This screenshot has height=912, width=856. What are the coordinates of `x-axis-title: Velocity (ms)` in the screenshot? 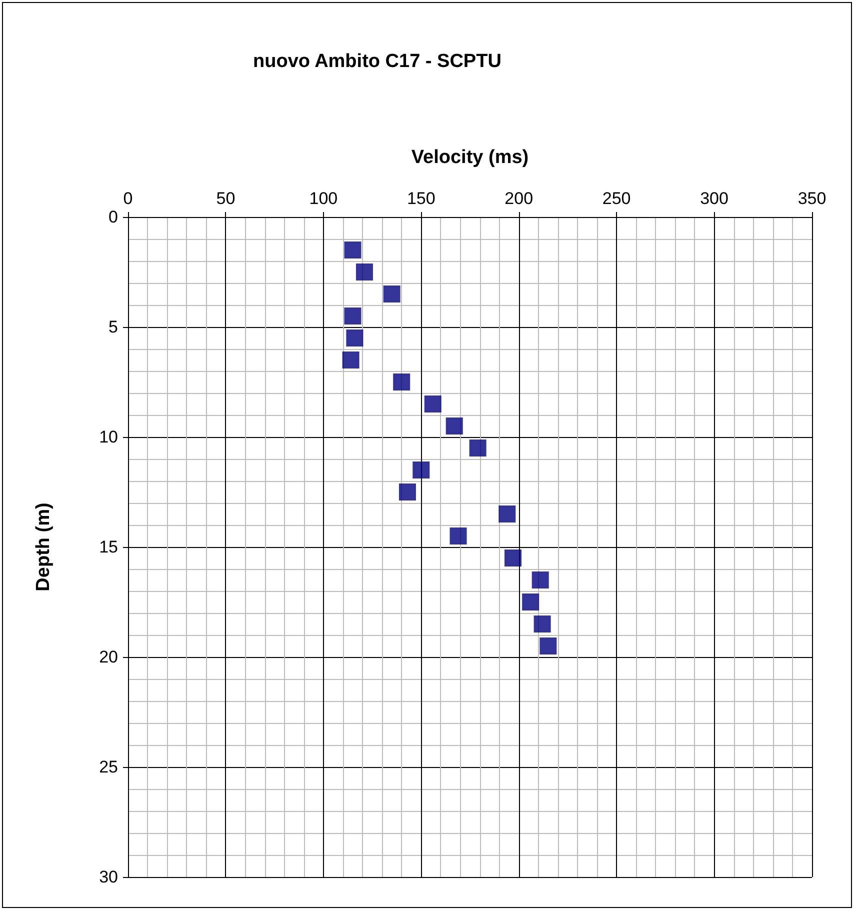 It's located at (470, 157).